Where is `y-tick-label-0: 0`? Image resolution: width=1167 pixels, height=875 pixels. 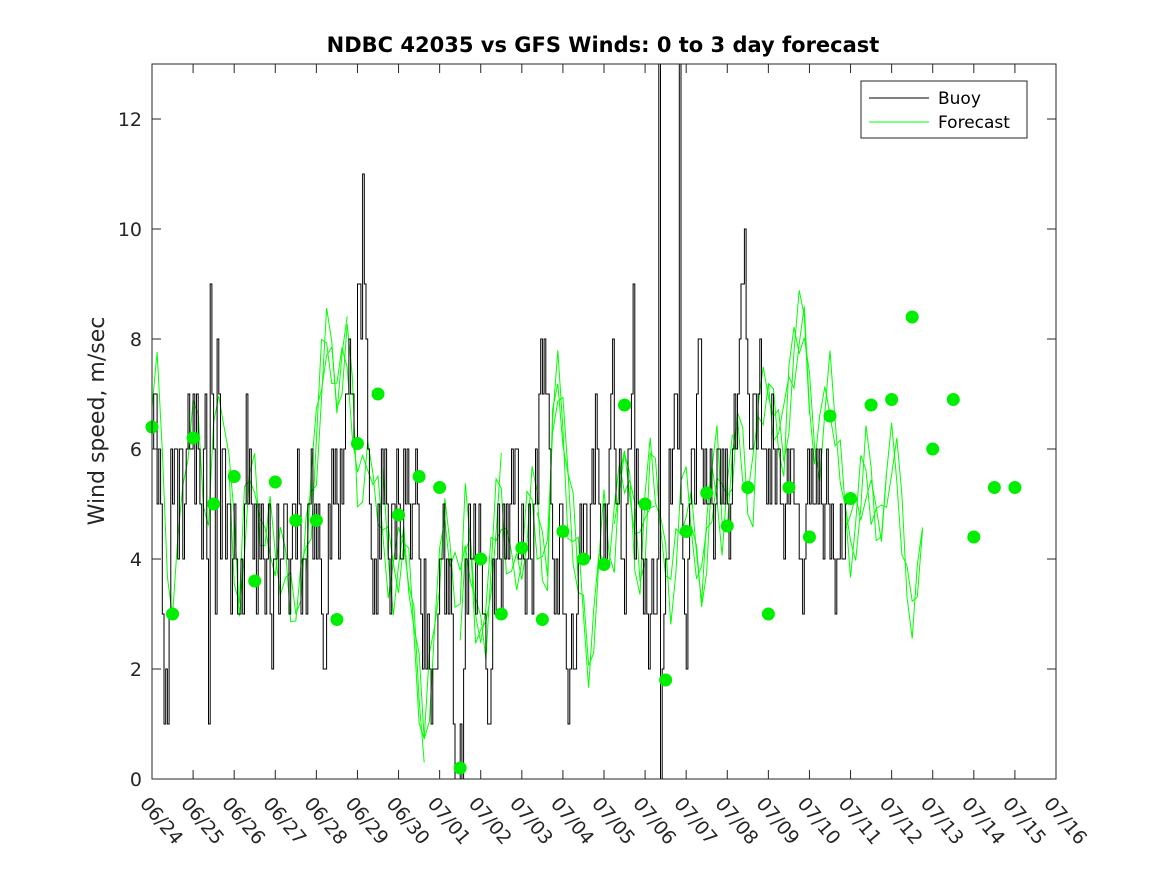
y-tick-label-0: 0 is located at coordinates (136, 780).